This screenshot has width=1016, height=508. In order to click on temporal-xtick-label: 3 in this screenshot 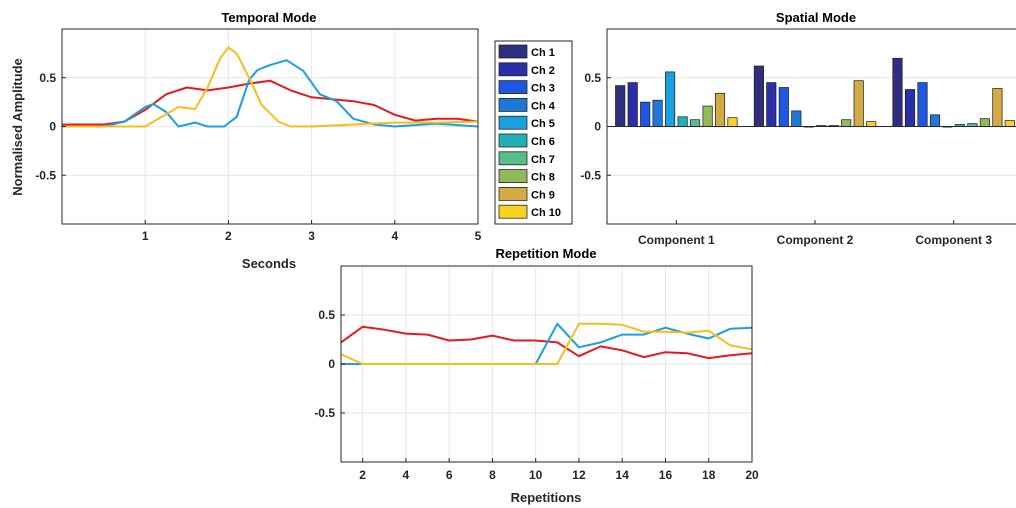, I will do `click(311, 236)`.